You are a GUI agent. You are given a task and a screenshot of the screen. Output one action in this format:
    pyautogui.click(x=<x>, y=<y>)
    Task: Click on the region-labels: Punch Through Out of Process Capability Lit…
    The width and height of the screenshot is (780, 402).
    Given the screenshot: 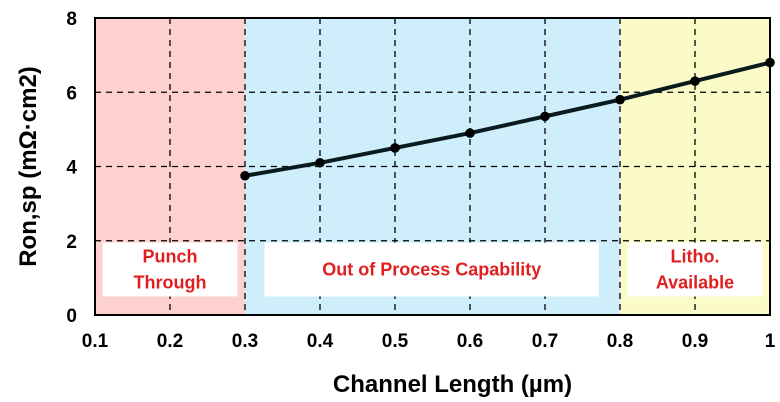 What is the action you would take?
    pyautogui.click(x=432, y=269)
    